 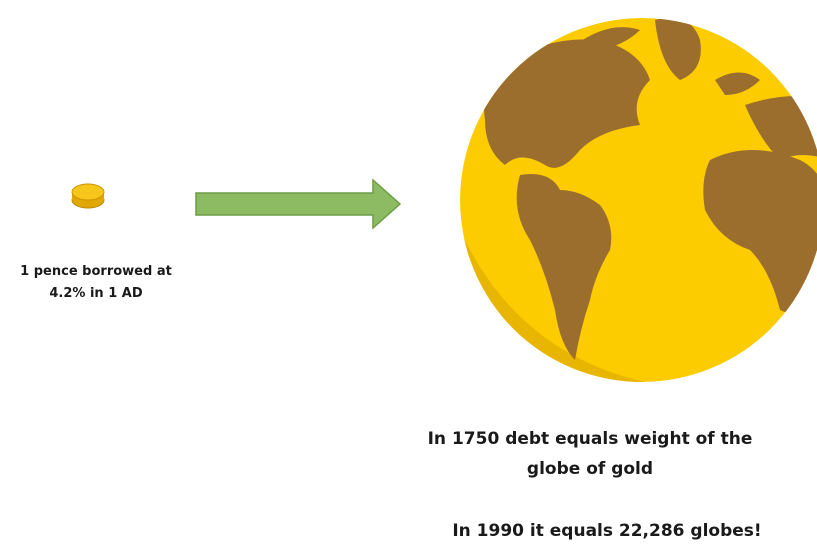 What do you see at coordinates (590, 439) in the screenshot?
I see `globe-caption-line: In 1750 debt equals weight of the` at bounding box center [590, 439].